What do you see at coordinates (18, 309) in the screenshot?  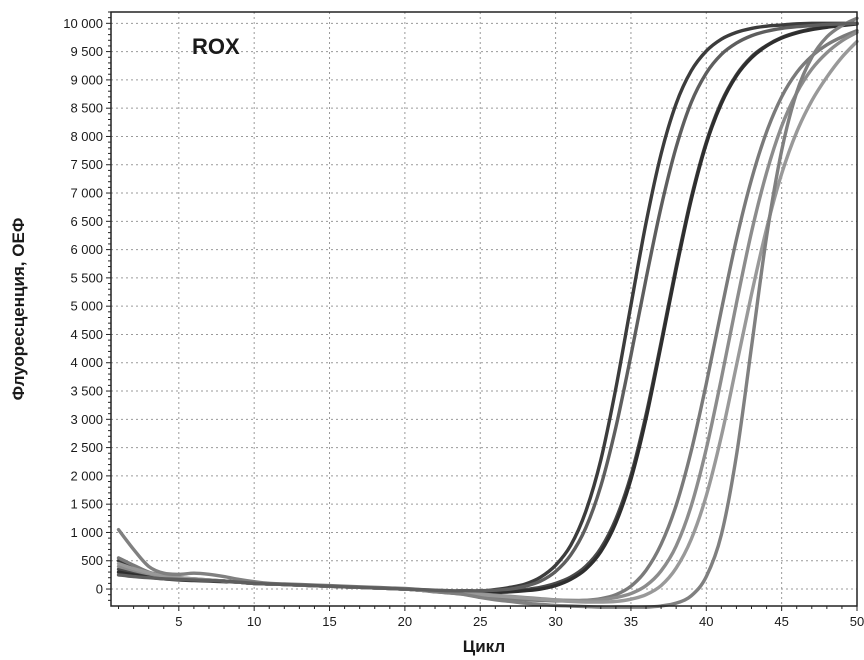 I see `y-axis-title: Флуоресценция, ОЕФ` at bounding box center [18, 309].